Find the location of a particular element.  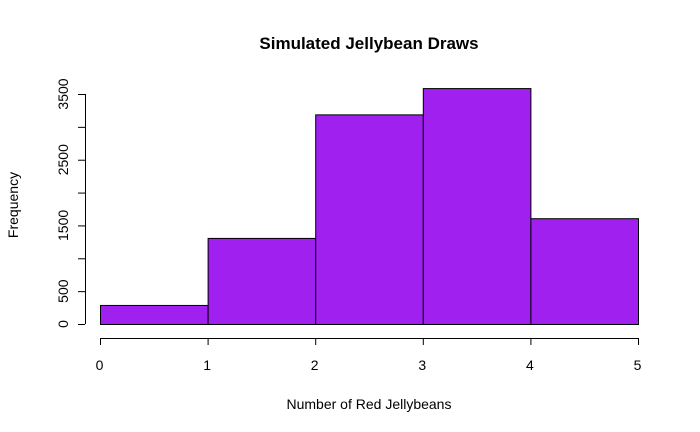

y-tick-label-3: 2500 is located at coordinates (63, 159).